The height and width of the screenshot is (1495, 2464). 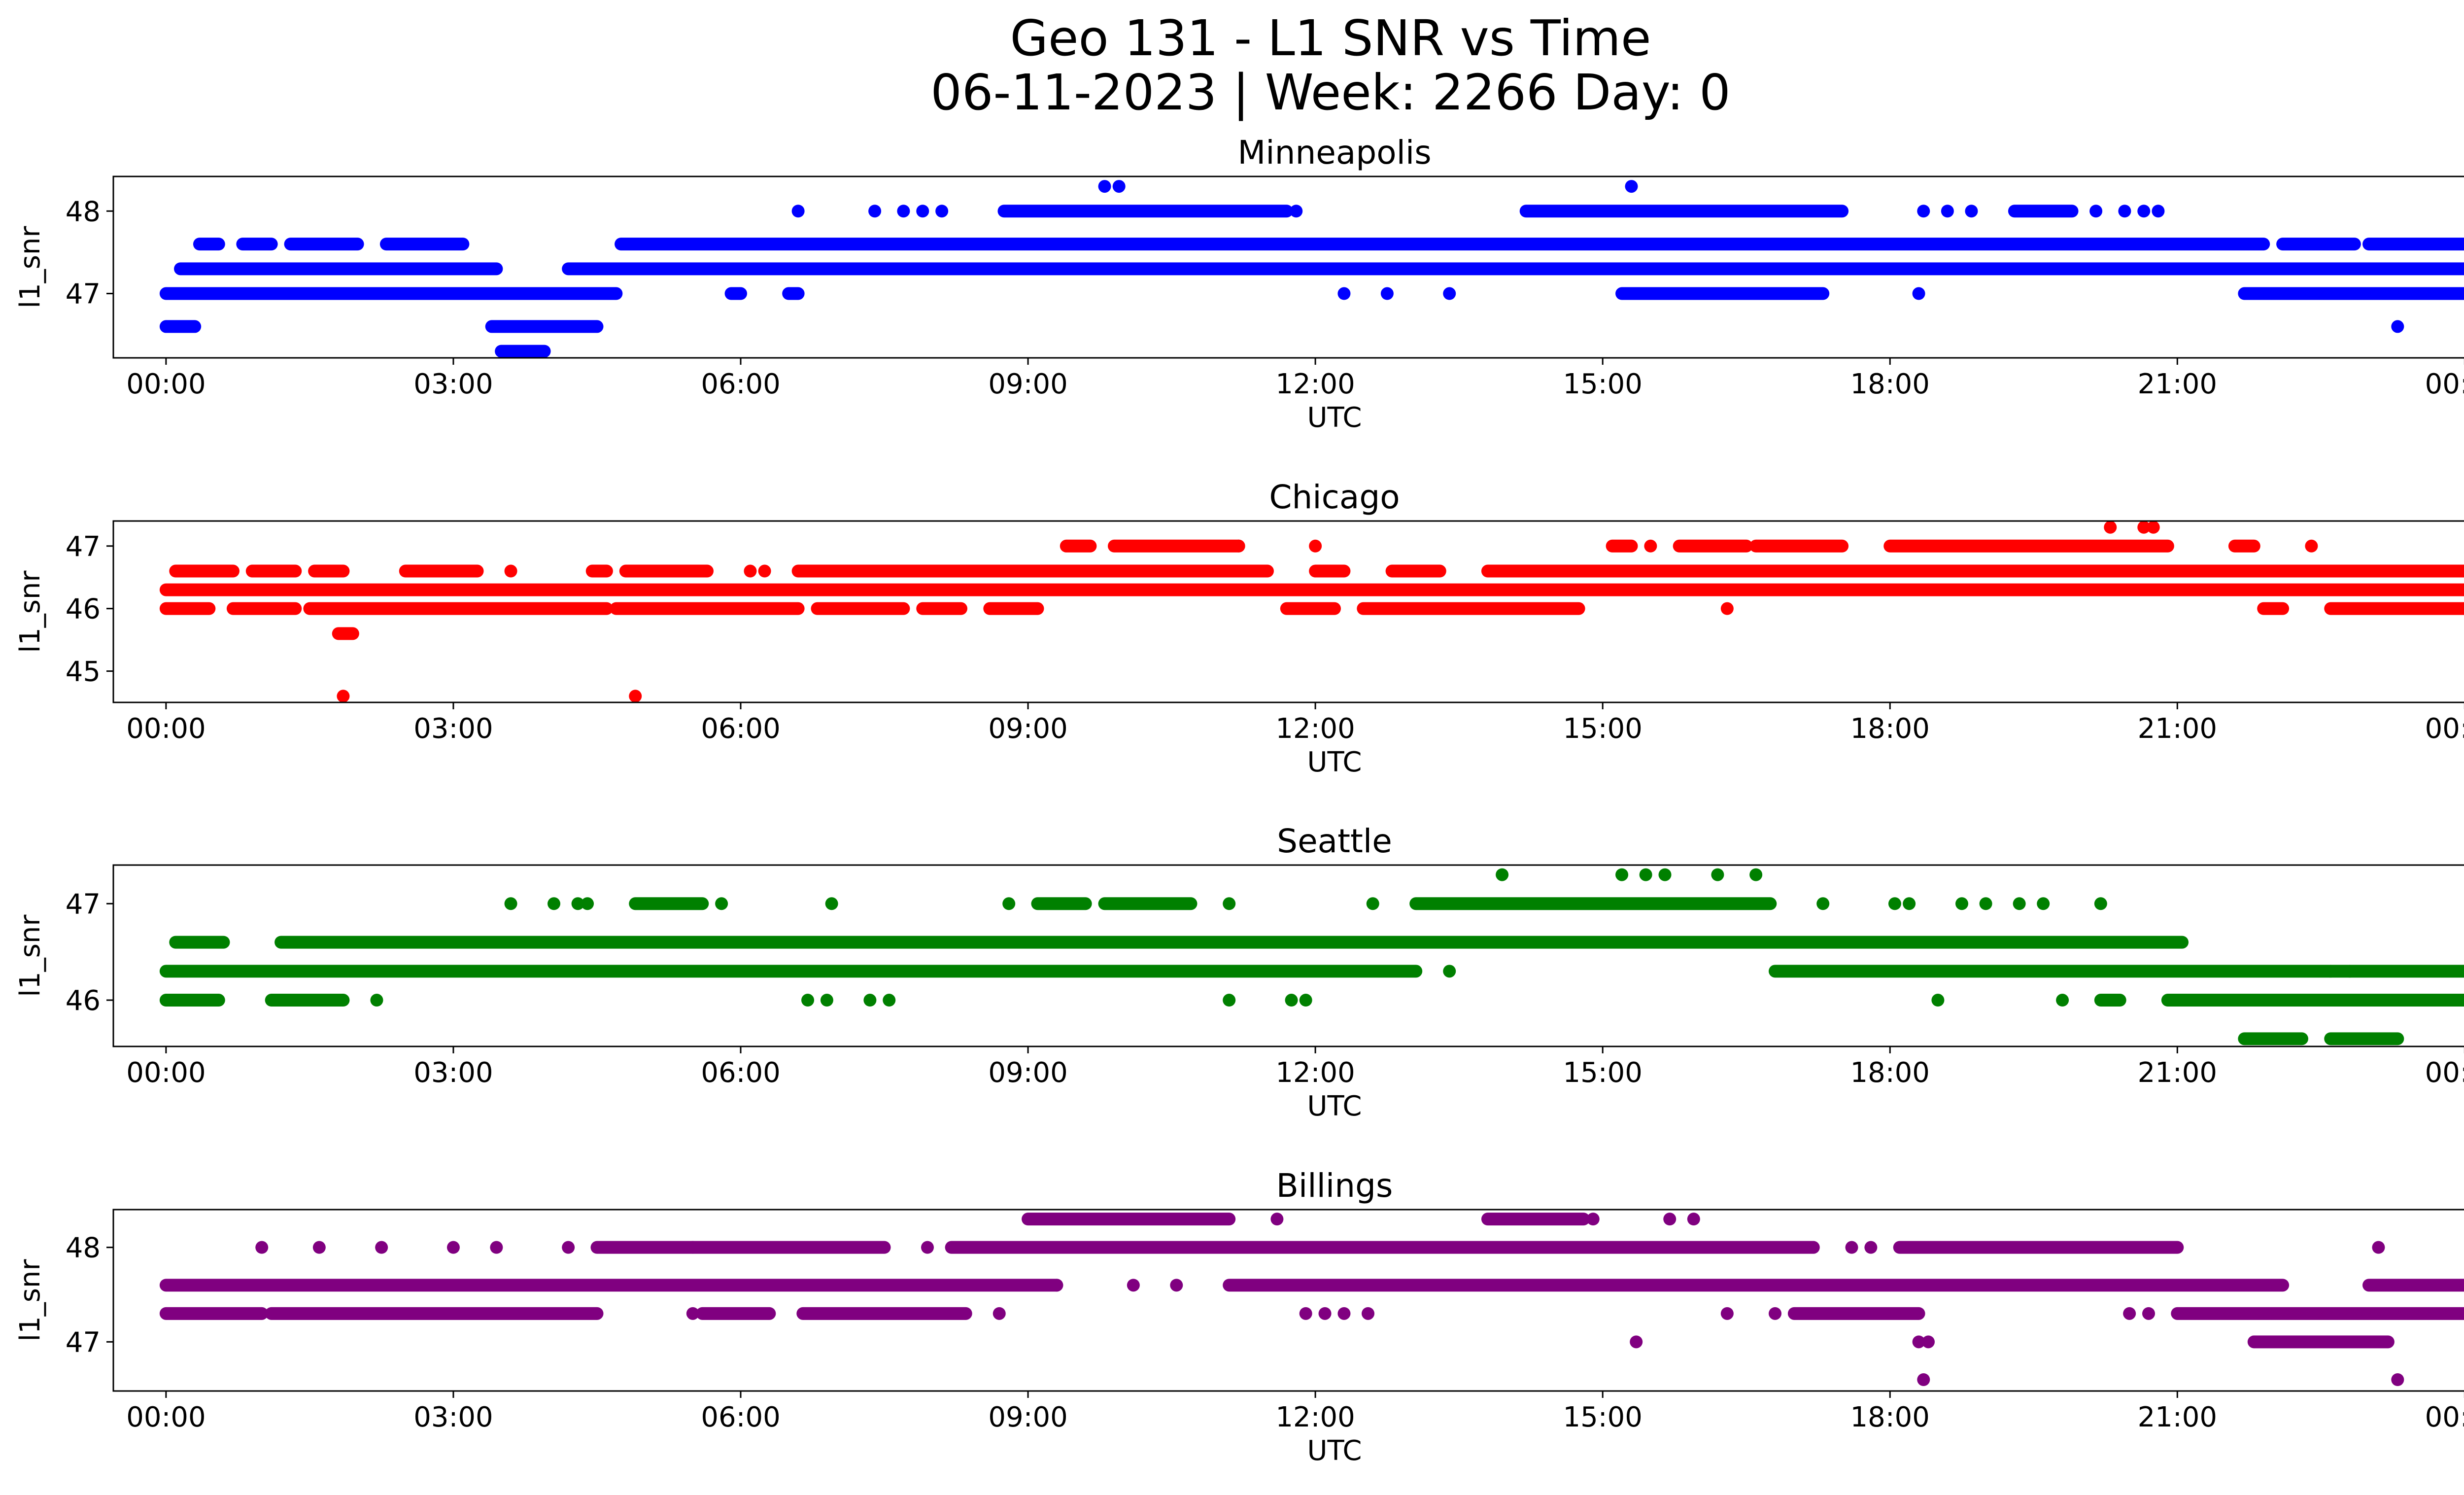 I want to click on panel-title: Seattle, so click(x=1334, y=841).